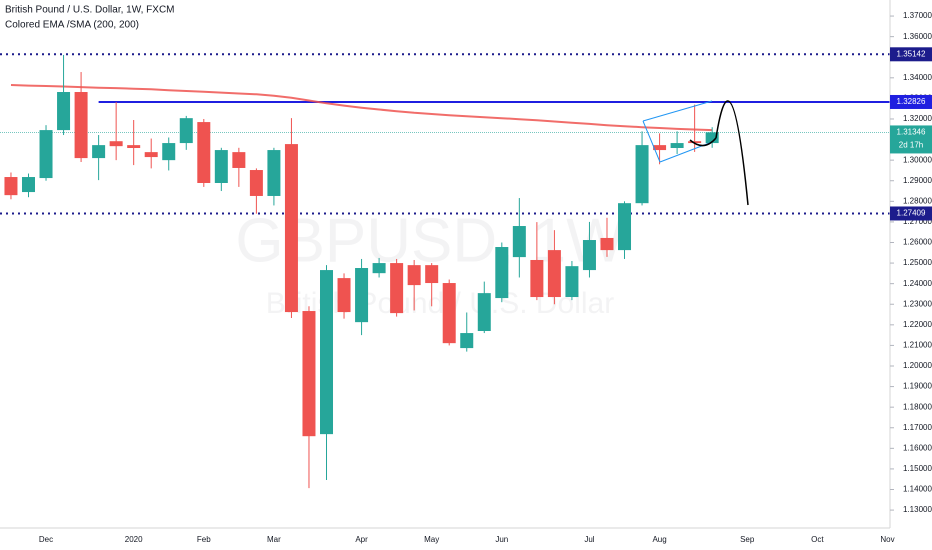 This screenshot has width=932, height=550. What do you see at coordinates (917, 509) in the screenshot?
I see `y-tick-label: 1.13000` at bounding box center [917, 509].